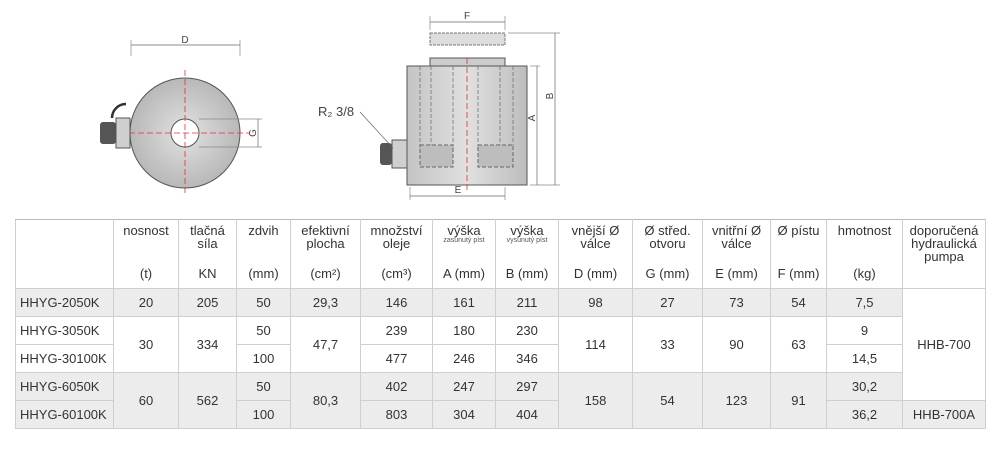 The height and width of the screenshot is (454, 1000). I want to click on header-cell: Ø střed. otvoru G (mm), so click(667, 254).